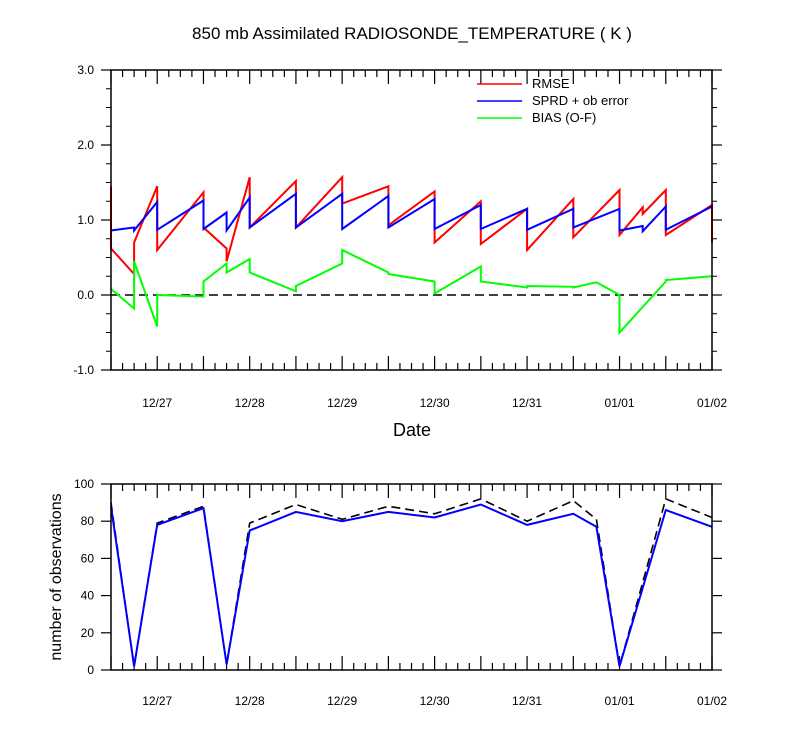 The height and width of the screenshot is (755, 800). Describe the element at coordinates (85, 295) in the screenshot. I see `y-tick-label: 0.0` at that location.